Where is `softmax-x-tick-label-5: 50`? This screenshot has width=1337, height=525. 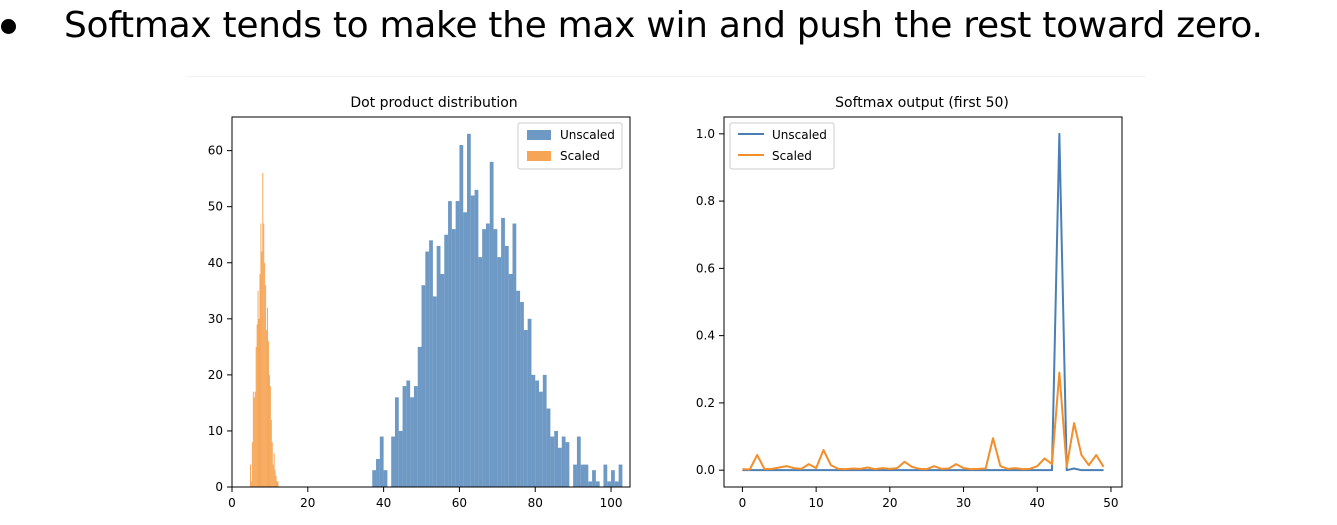 softmax-x-tick-label-5: 50 is located at coordinates (1110, 503).